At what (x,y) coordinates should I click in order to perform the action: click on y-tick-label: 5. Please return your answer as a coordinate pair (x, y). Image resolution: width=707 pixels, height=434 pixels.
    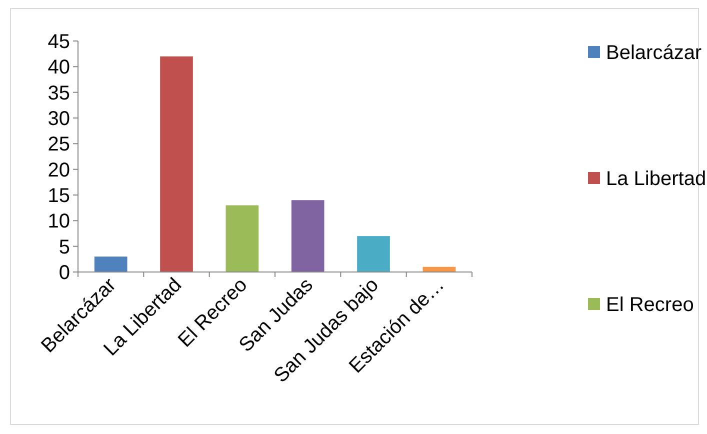
    Looking at the image, I should click on (64, 247).